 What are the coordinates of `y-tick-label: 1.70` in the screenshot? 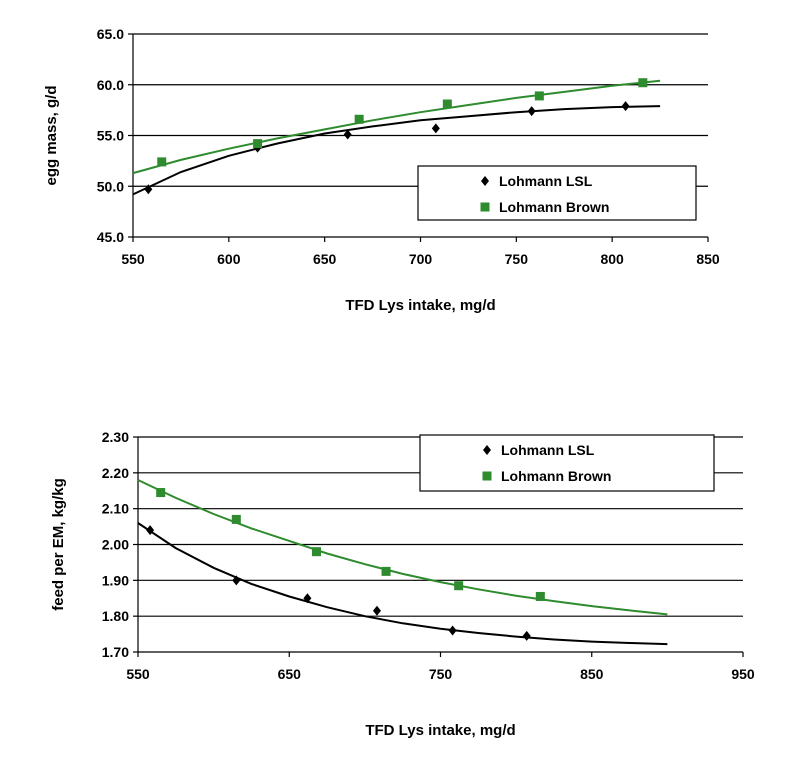 It's located at (115, 652).